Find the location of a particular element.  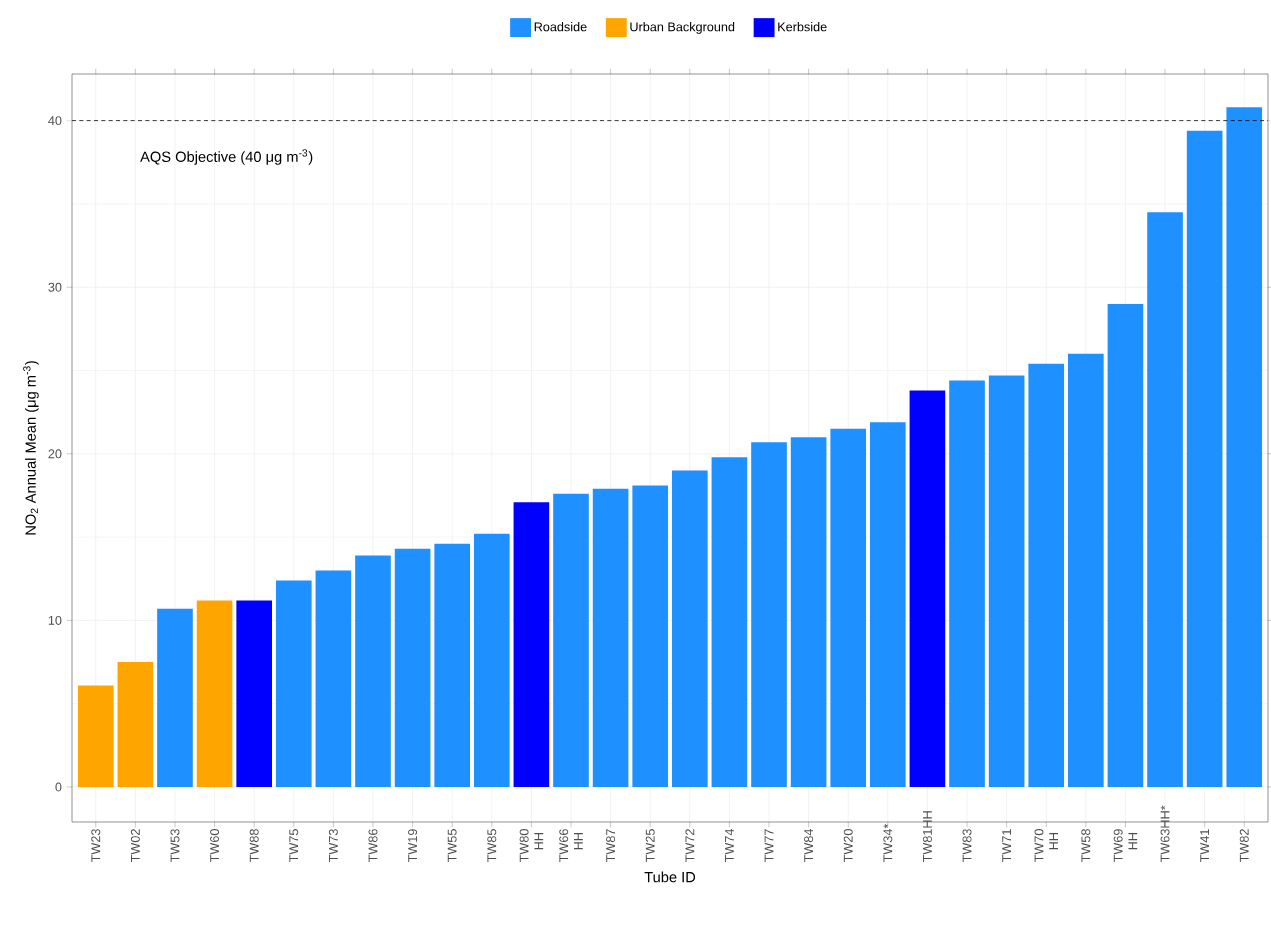

y-tick-label: 20 is located at coordinates (55, 454).